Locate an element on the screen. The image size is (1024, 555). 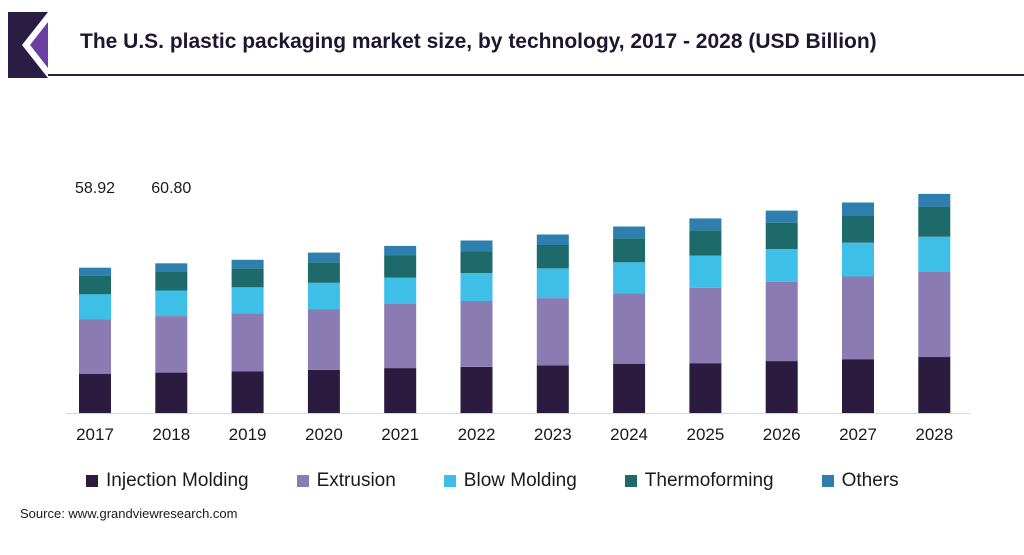
title-divider is located at coordinates (536, 75).